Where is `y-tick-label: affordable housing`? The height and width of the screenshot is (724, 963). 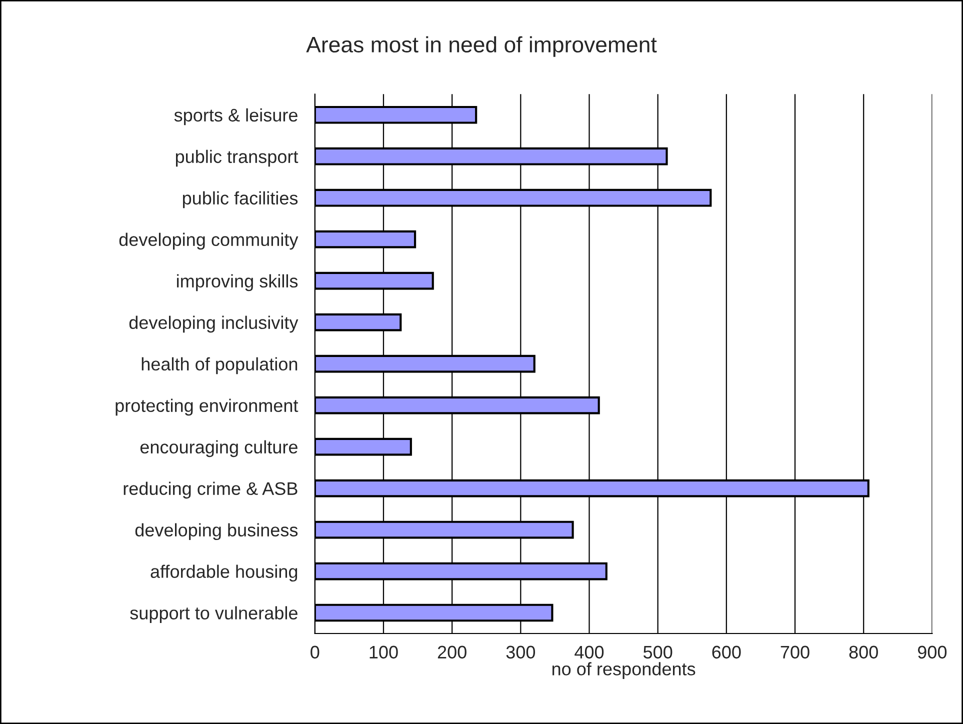 y-tick-label: affordable housing is located at coordinates (224, 573).